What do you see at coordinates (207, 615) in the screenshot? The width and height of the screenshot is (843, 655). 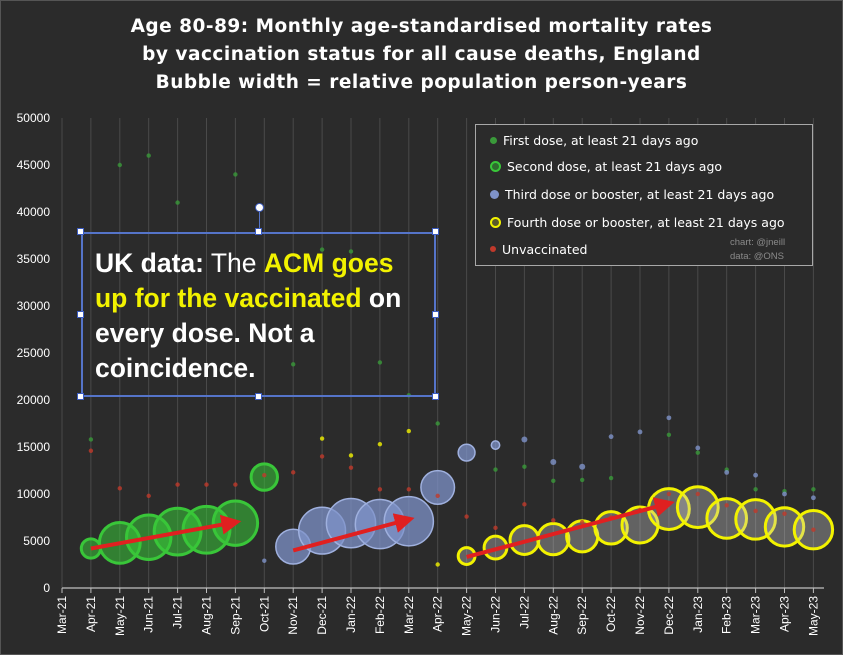 I see `x-tick-label: Aug-21` at bounding box center [207, 615].